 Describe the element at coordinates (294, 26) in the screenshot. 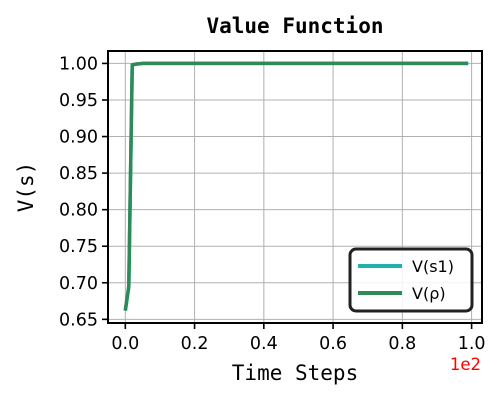

I see `chart-title: Value Function` at that location.